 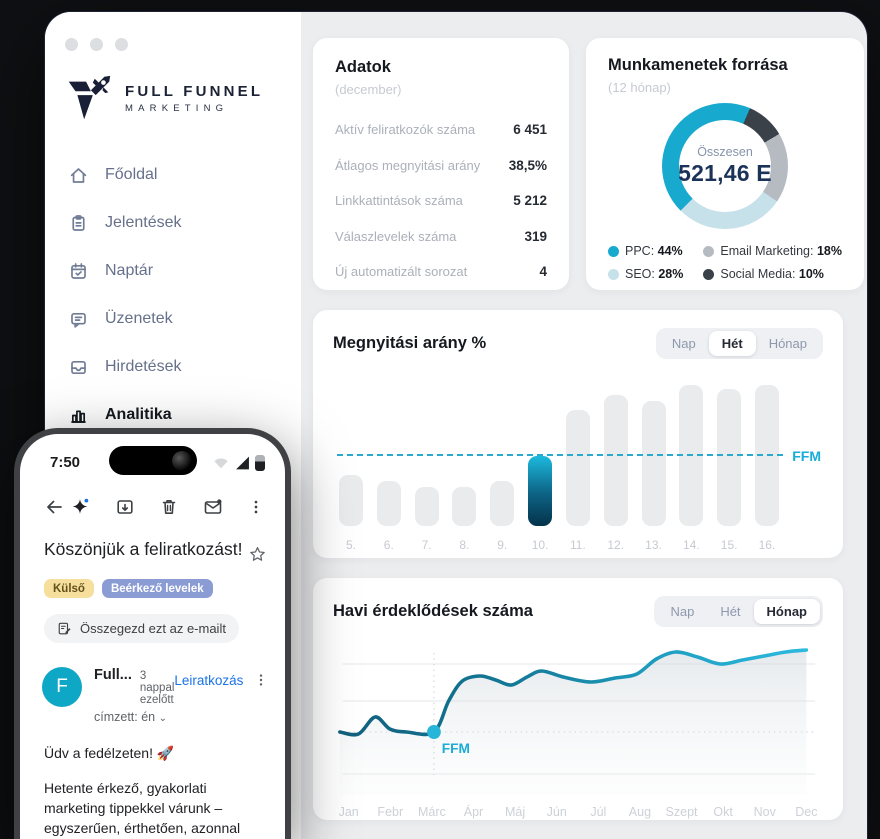 I want to click on bar-x-label: 16., so click(x=767, y=545).